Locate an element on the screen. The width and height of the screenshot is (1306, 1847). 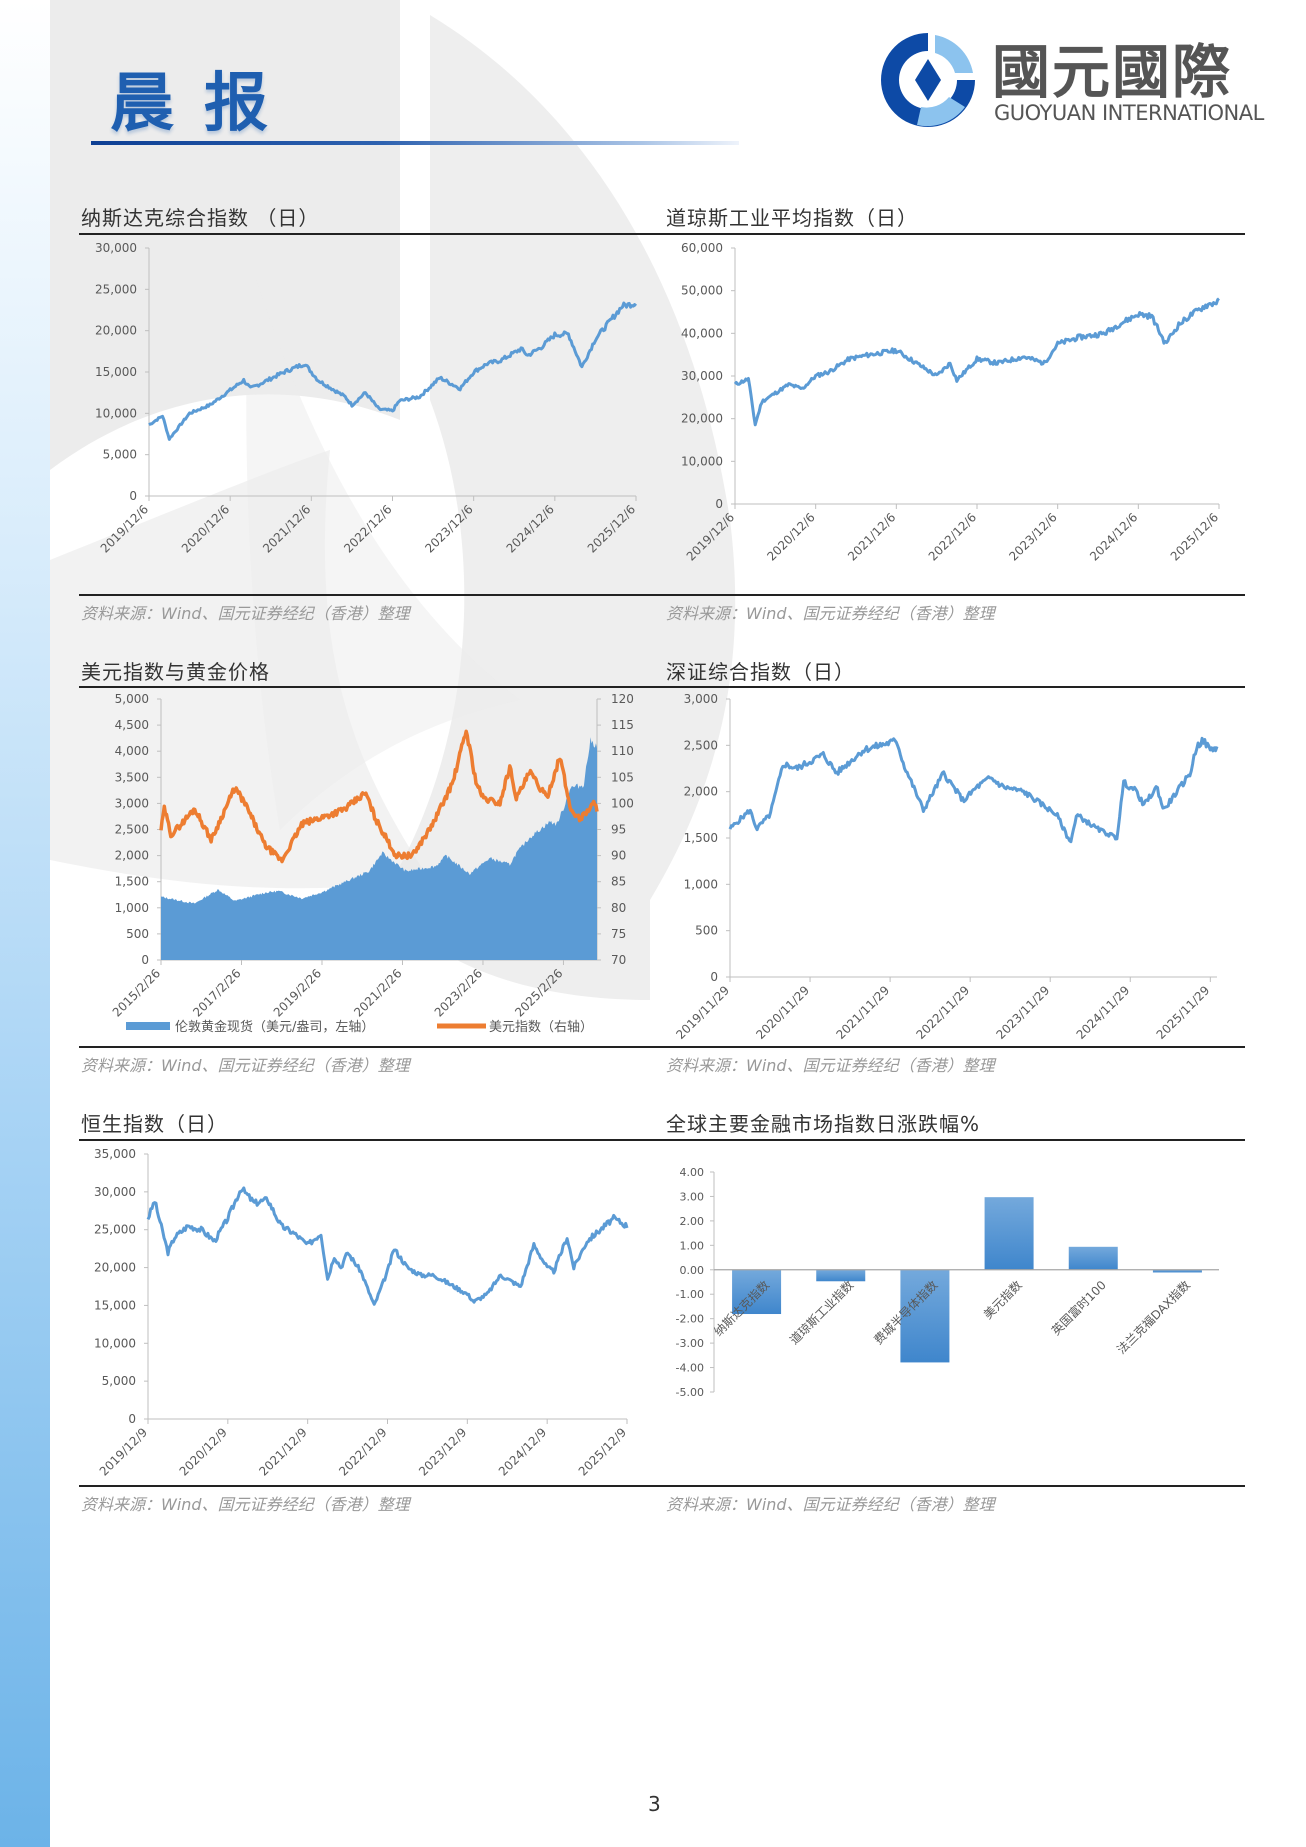
legend-label-usd: 美元指数（右轴） is located at coordinates (541, 1027).